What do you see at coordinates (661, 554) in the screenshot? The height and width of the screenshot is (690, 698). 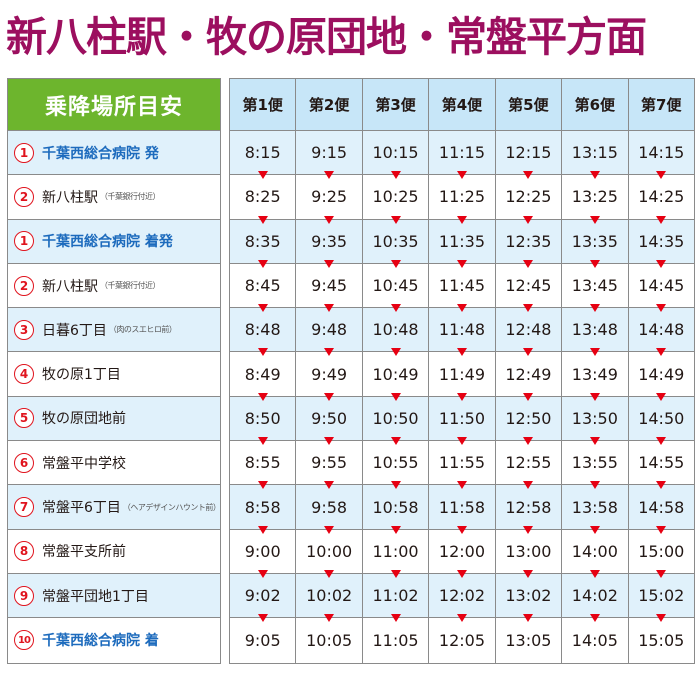 I see `time-cell: 15:00` at bounding box center [661, 554].